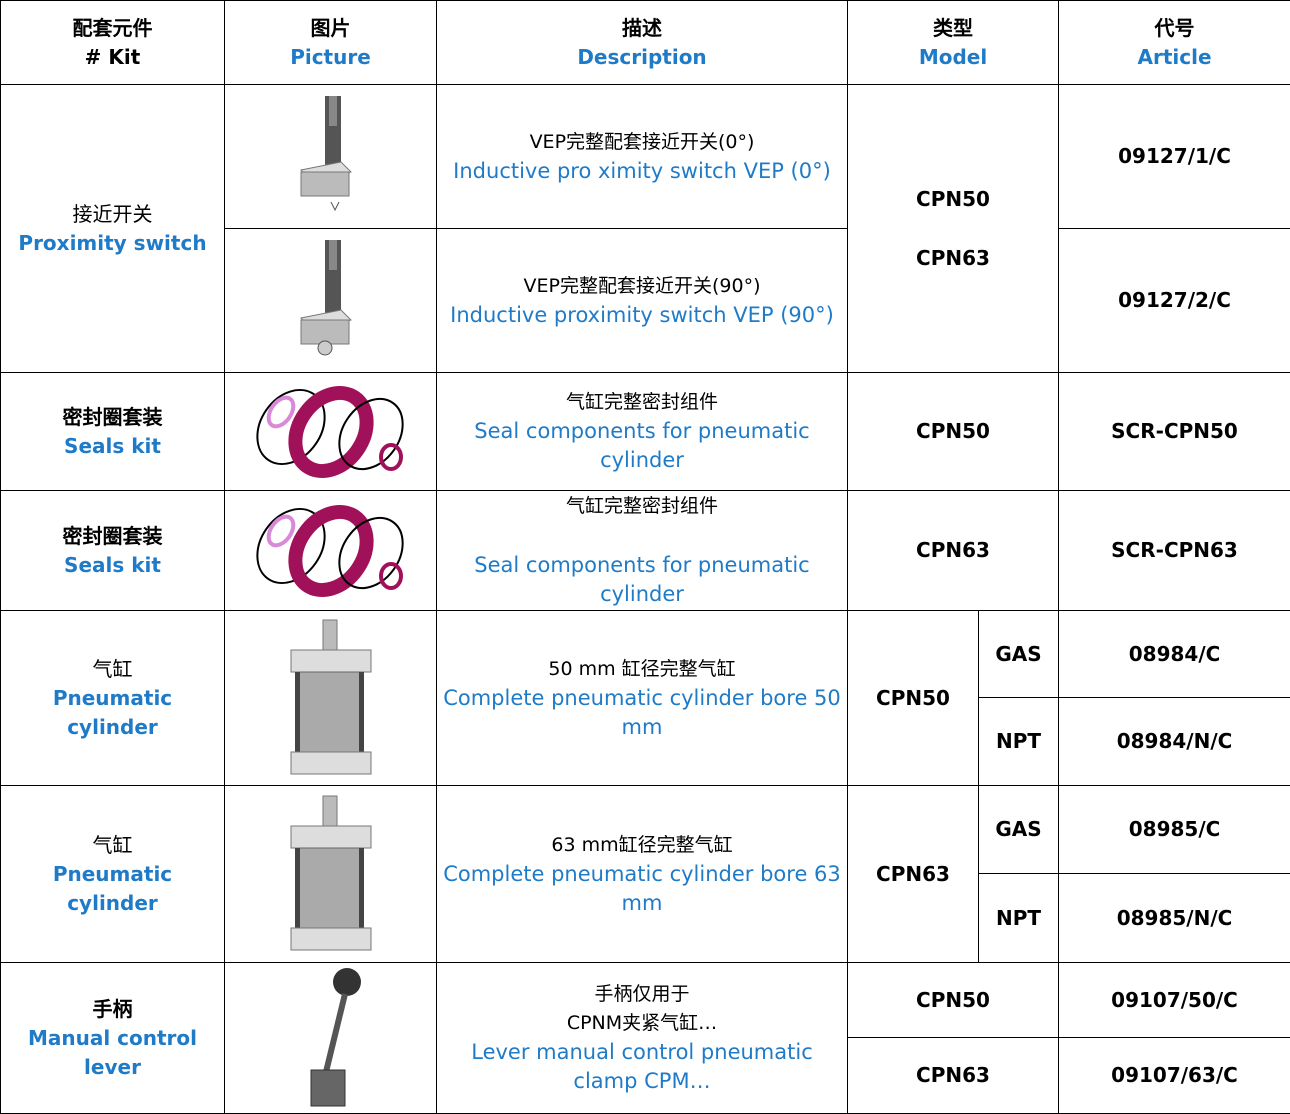 This screenshot has width=1290, height=1114. Describe the element at coordinates (1174, 57) in the screenshot. I see `header-en: Article` at that location.